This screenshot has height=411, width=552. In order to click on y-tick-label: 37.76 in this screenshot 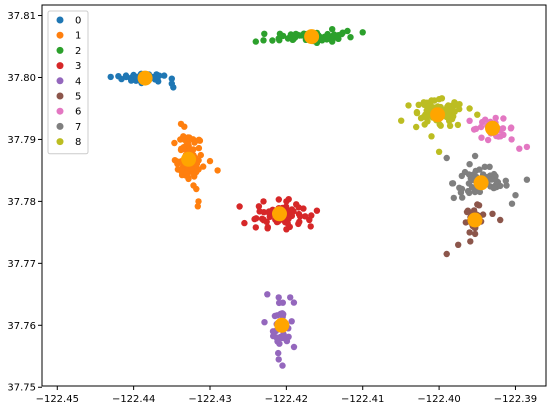, I will do `click(21, 326)`.